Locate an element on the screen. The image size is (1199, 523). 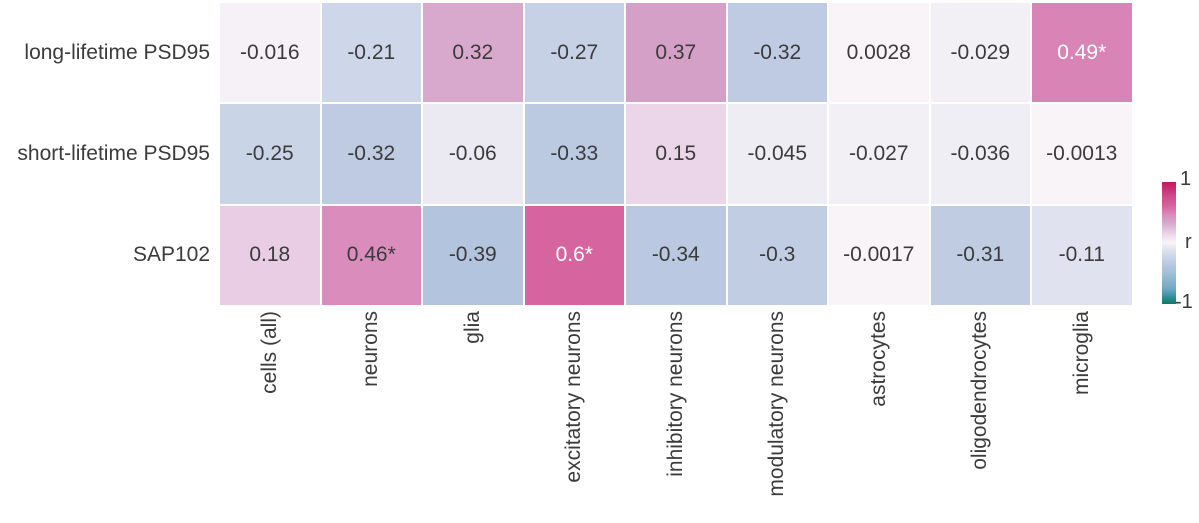
heatmap-cell: -0.027 is located at coordinates (879, 154).